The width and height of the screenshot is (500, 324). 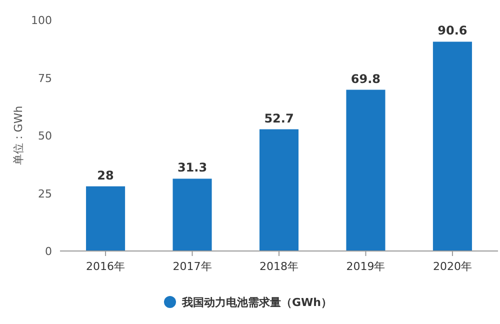 I want to click on legend-label: 我国动力电池需求量（GWh）, so click(x=256, y=302).